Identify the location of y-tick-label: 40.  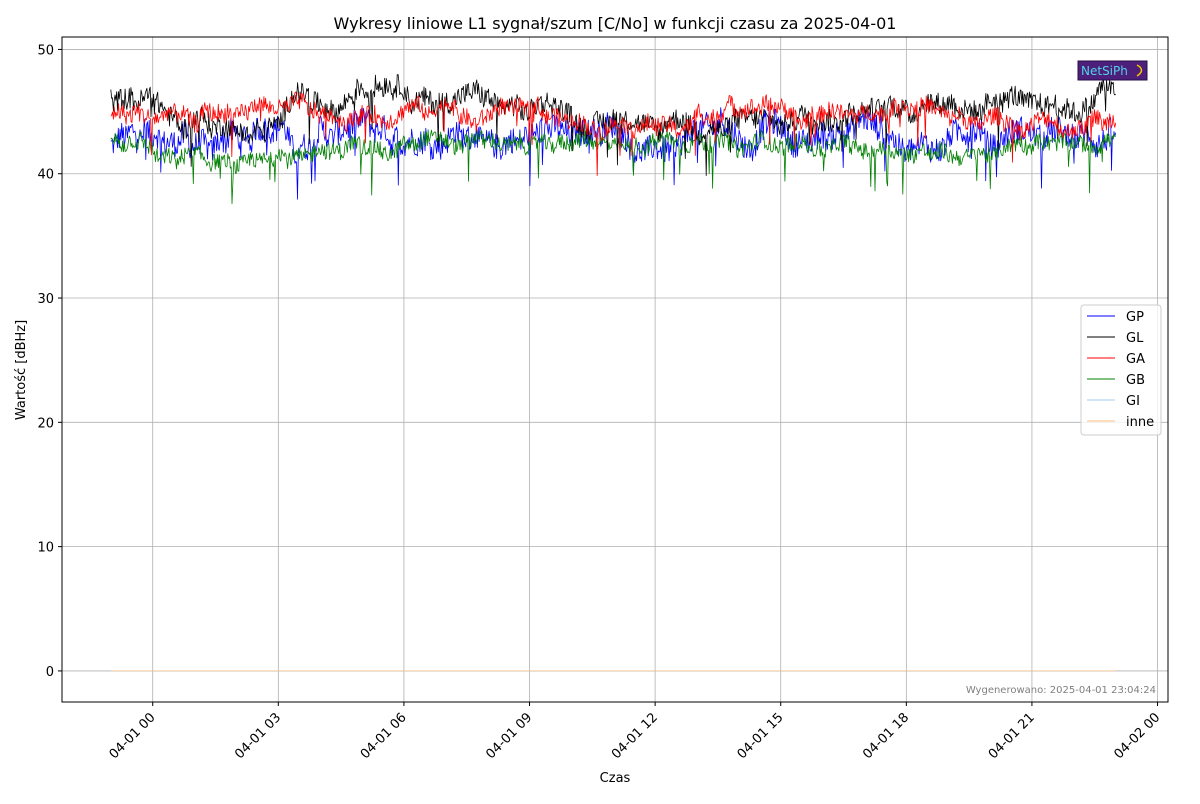
(45, 175).